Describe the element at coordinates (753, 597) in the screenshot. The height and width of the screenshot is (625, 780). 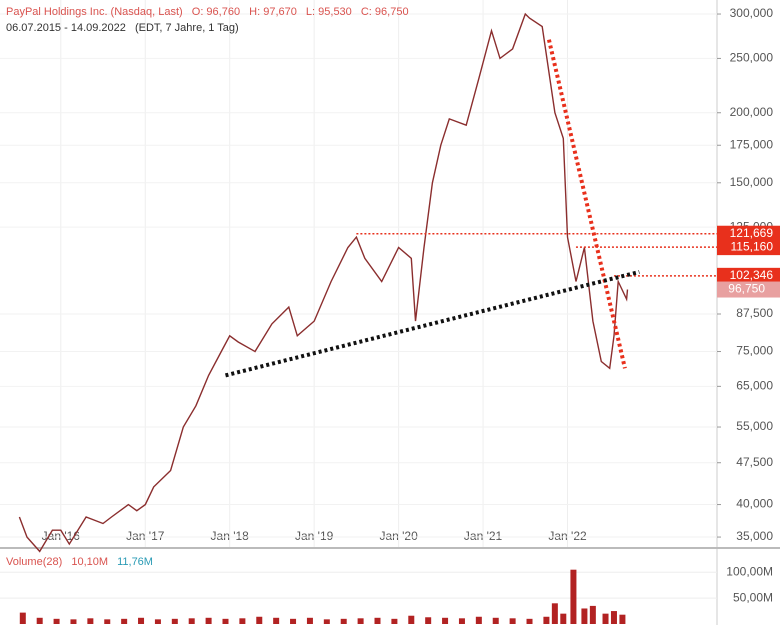
I see `y-tick-label: 50,00M` at that location.